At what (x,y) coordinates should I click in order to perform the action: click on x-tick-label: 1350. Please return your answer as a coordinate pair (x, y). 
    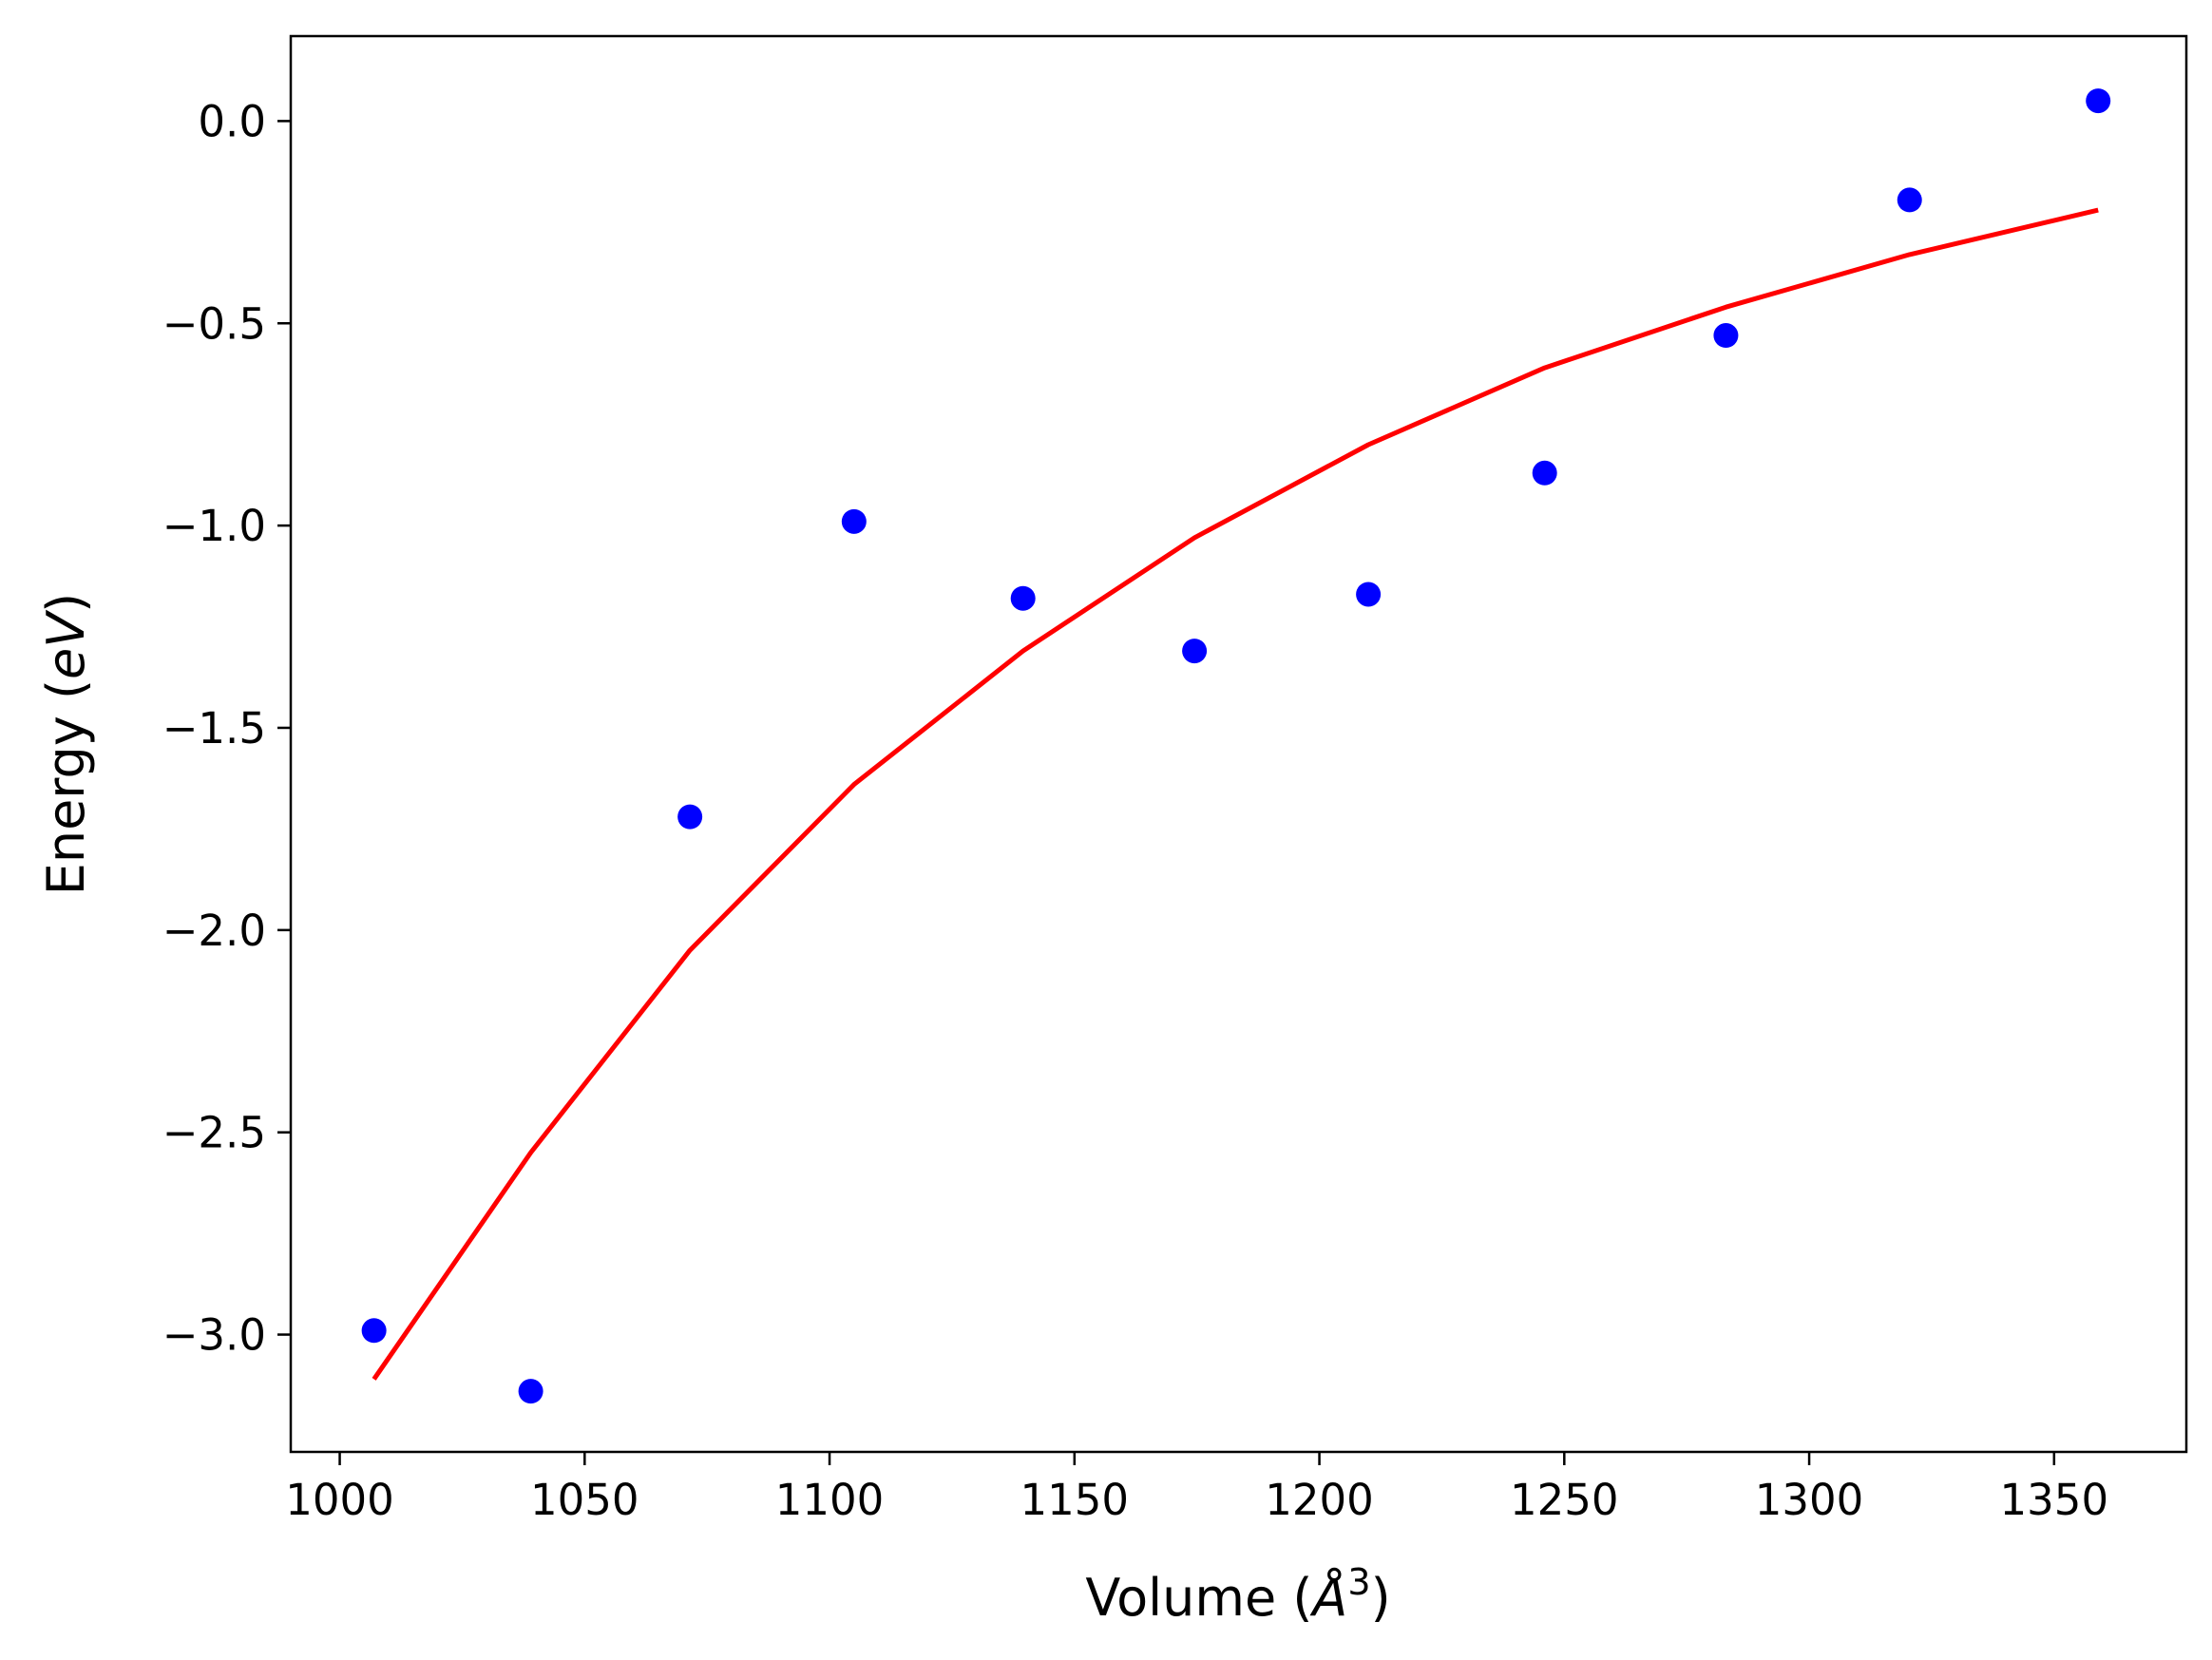
    Looking at the image, I should click on (2054, 1500).